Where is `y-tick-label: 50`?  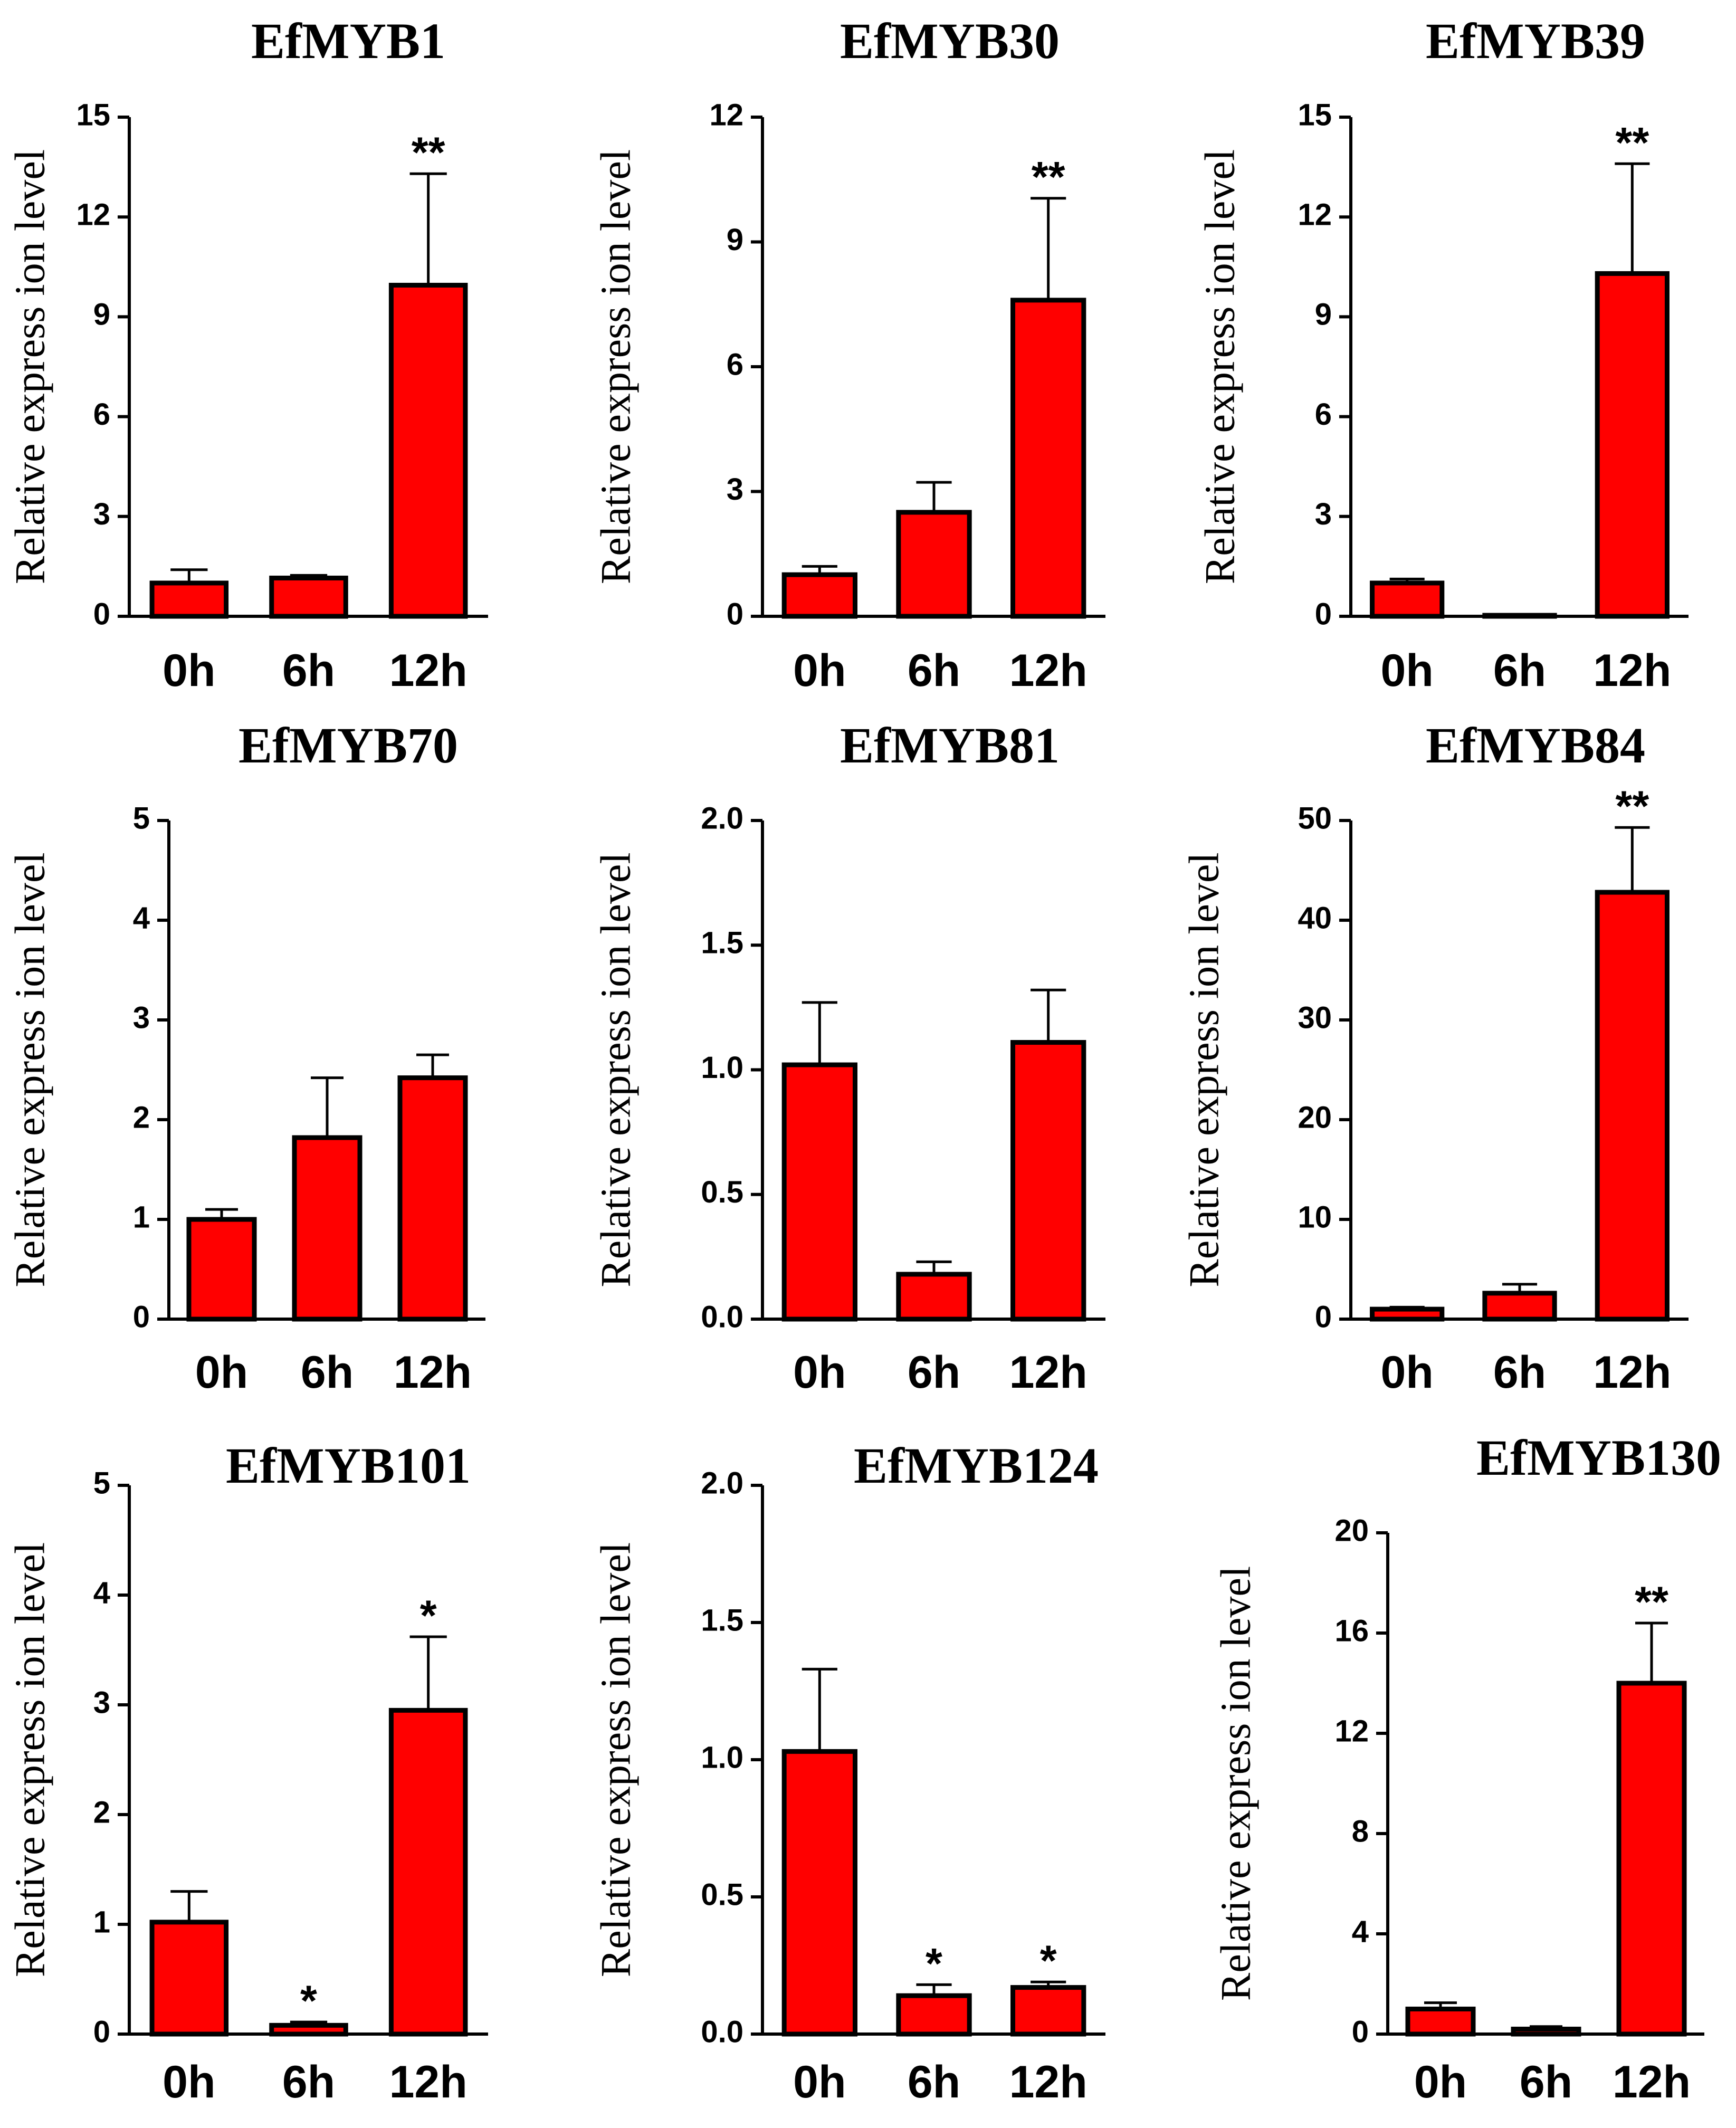 y-tick-label: 50 is located at coordinates (1315, 818).